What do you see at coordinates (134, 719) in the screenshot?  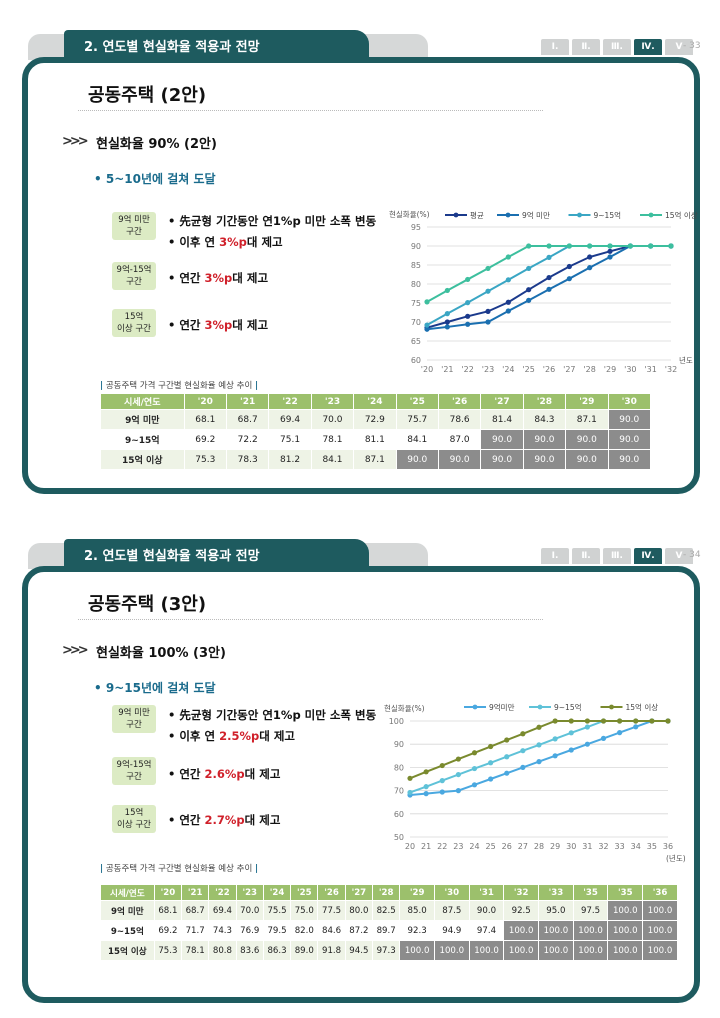 I see `group-label-under-900m: 9억 미만 구간` at bounding box center [134, 719].